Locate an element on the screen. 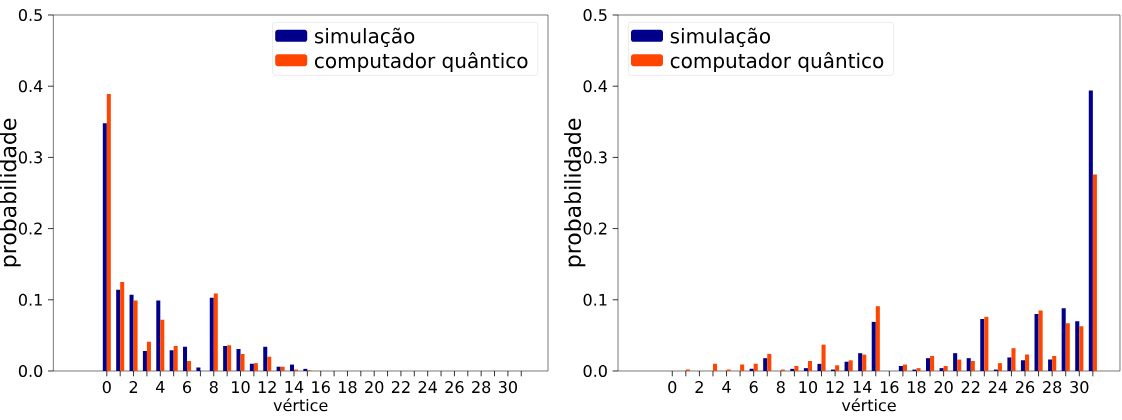 The height and width of the screenshot is (420, 1122). x-tick-label: 18 is located at coordinates (917, 387).